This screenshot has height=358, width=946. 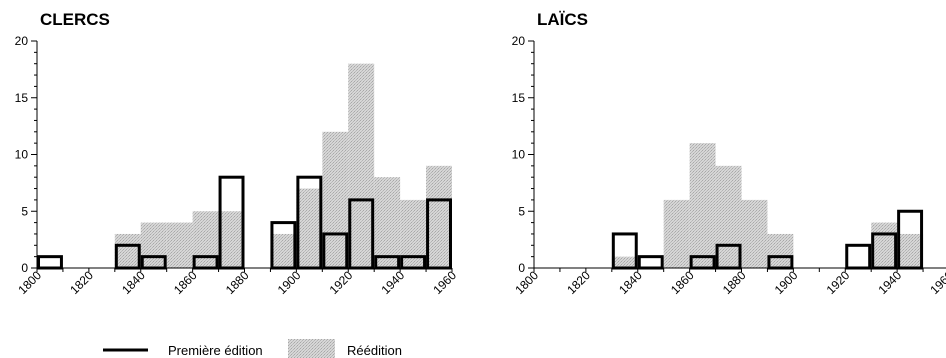 I want to click on legend: Première édition Réédition, so click(x=252, y=348).